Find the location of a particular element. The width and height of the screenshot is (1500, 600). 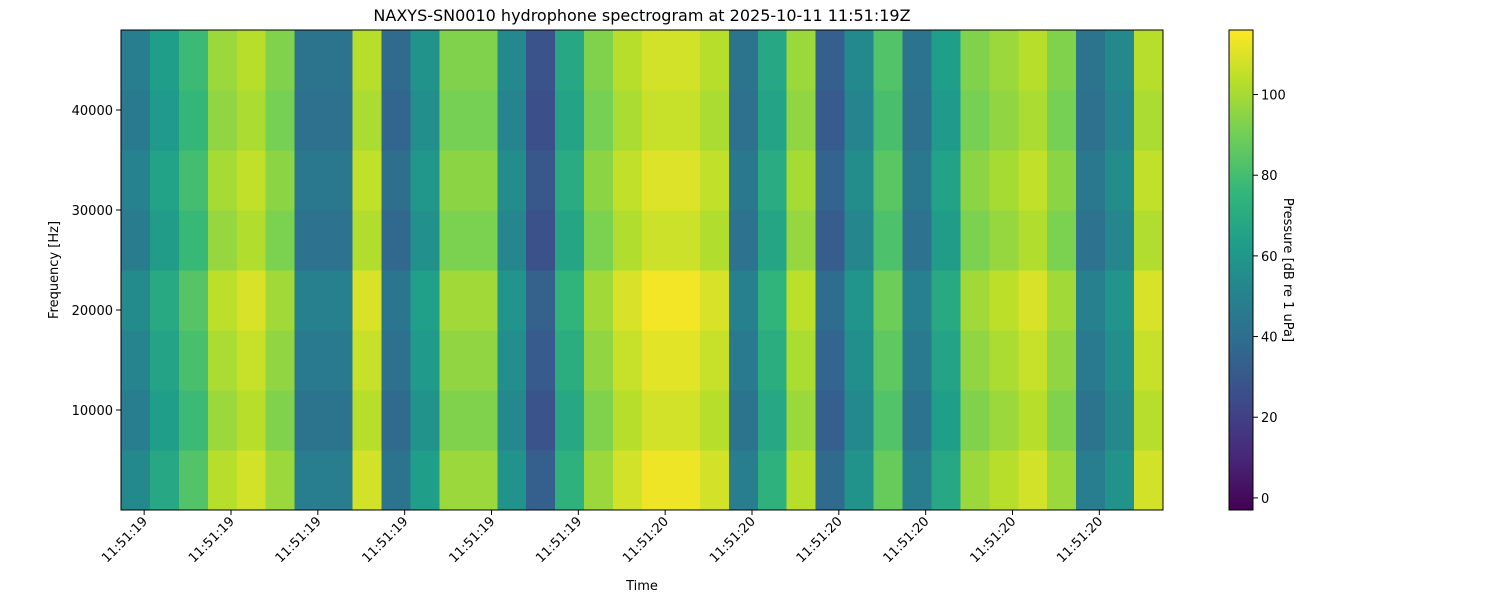

x-tick-label: 11:51:19 is located at coordinates (212, 540).